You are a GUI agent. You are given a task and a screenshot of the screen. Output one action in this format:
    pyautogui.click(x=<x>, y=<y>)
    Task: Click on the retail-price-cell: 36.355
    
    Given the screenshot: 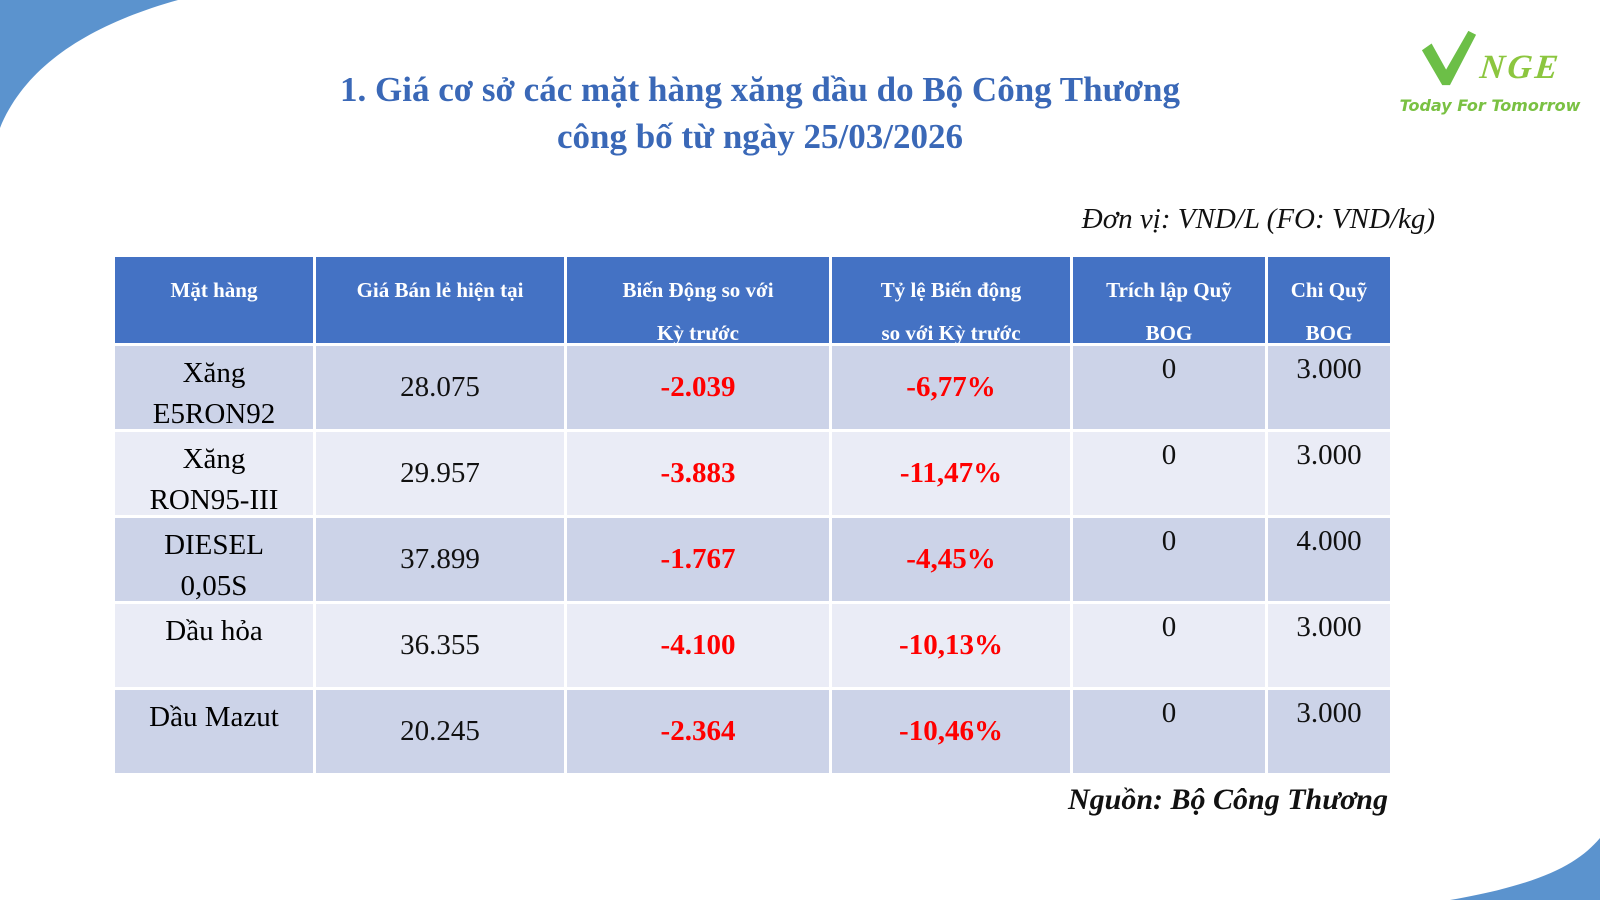 What is the action you would take?
    pyautogui.click(x=440, y=645)
    